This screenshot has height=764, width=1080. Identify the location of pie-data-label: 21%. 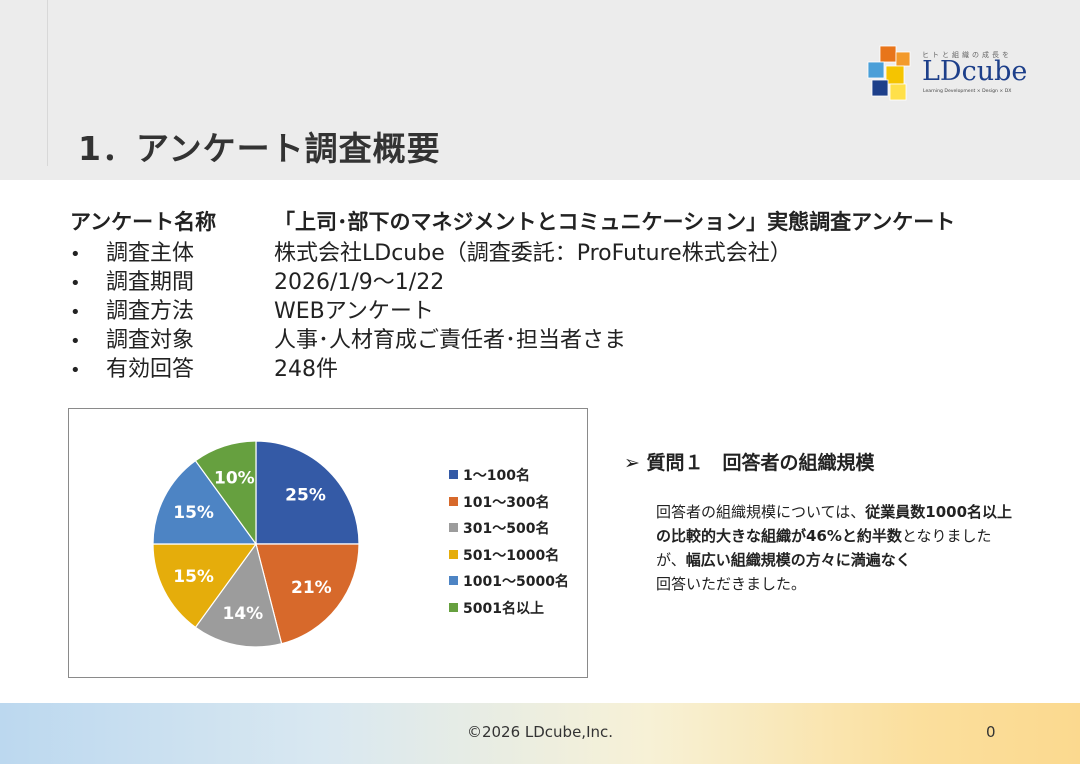
(311, 588).